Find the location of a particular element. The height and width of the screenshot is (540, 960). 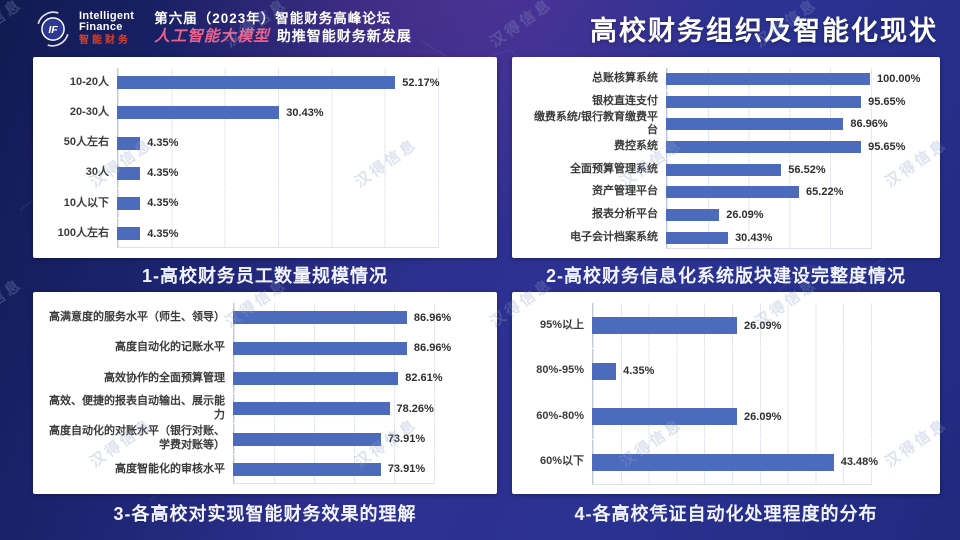

chart-caption-4: 4-各高校凭证自动化处理程度的分布 is located at coordinates (726, 514).